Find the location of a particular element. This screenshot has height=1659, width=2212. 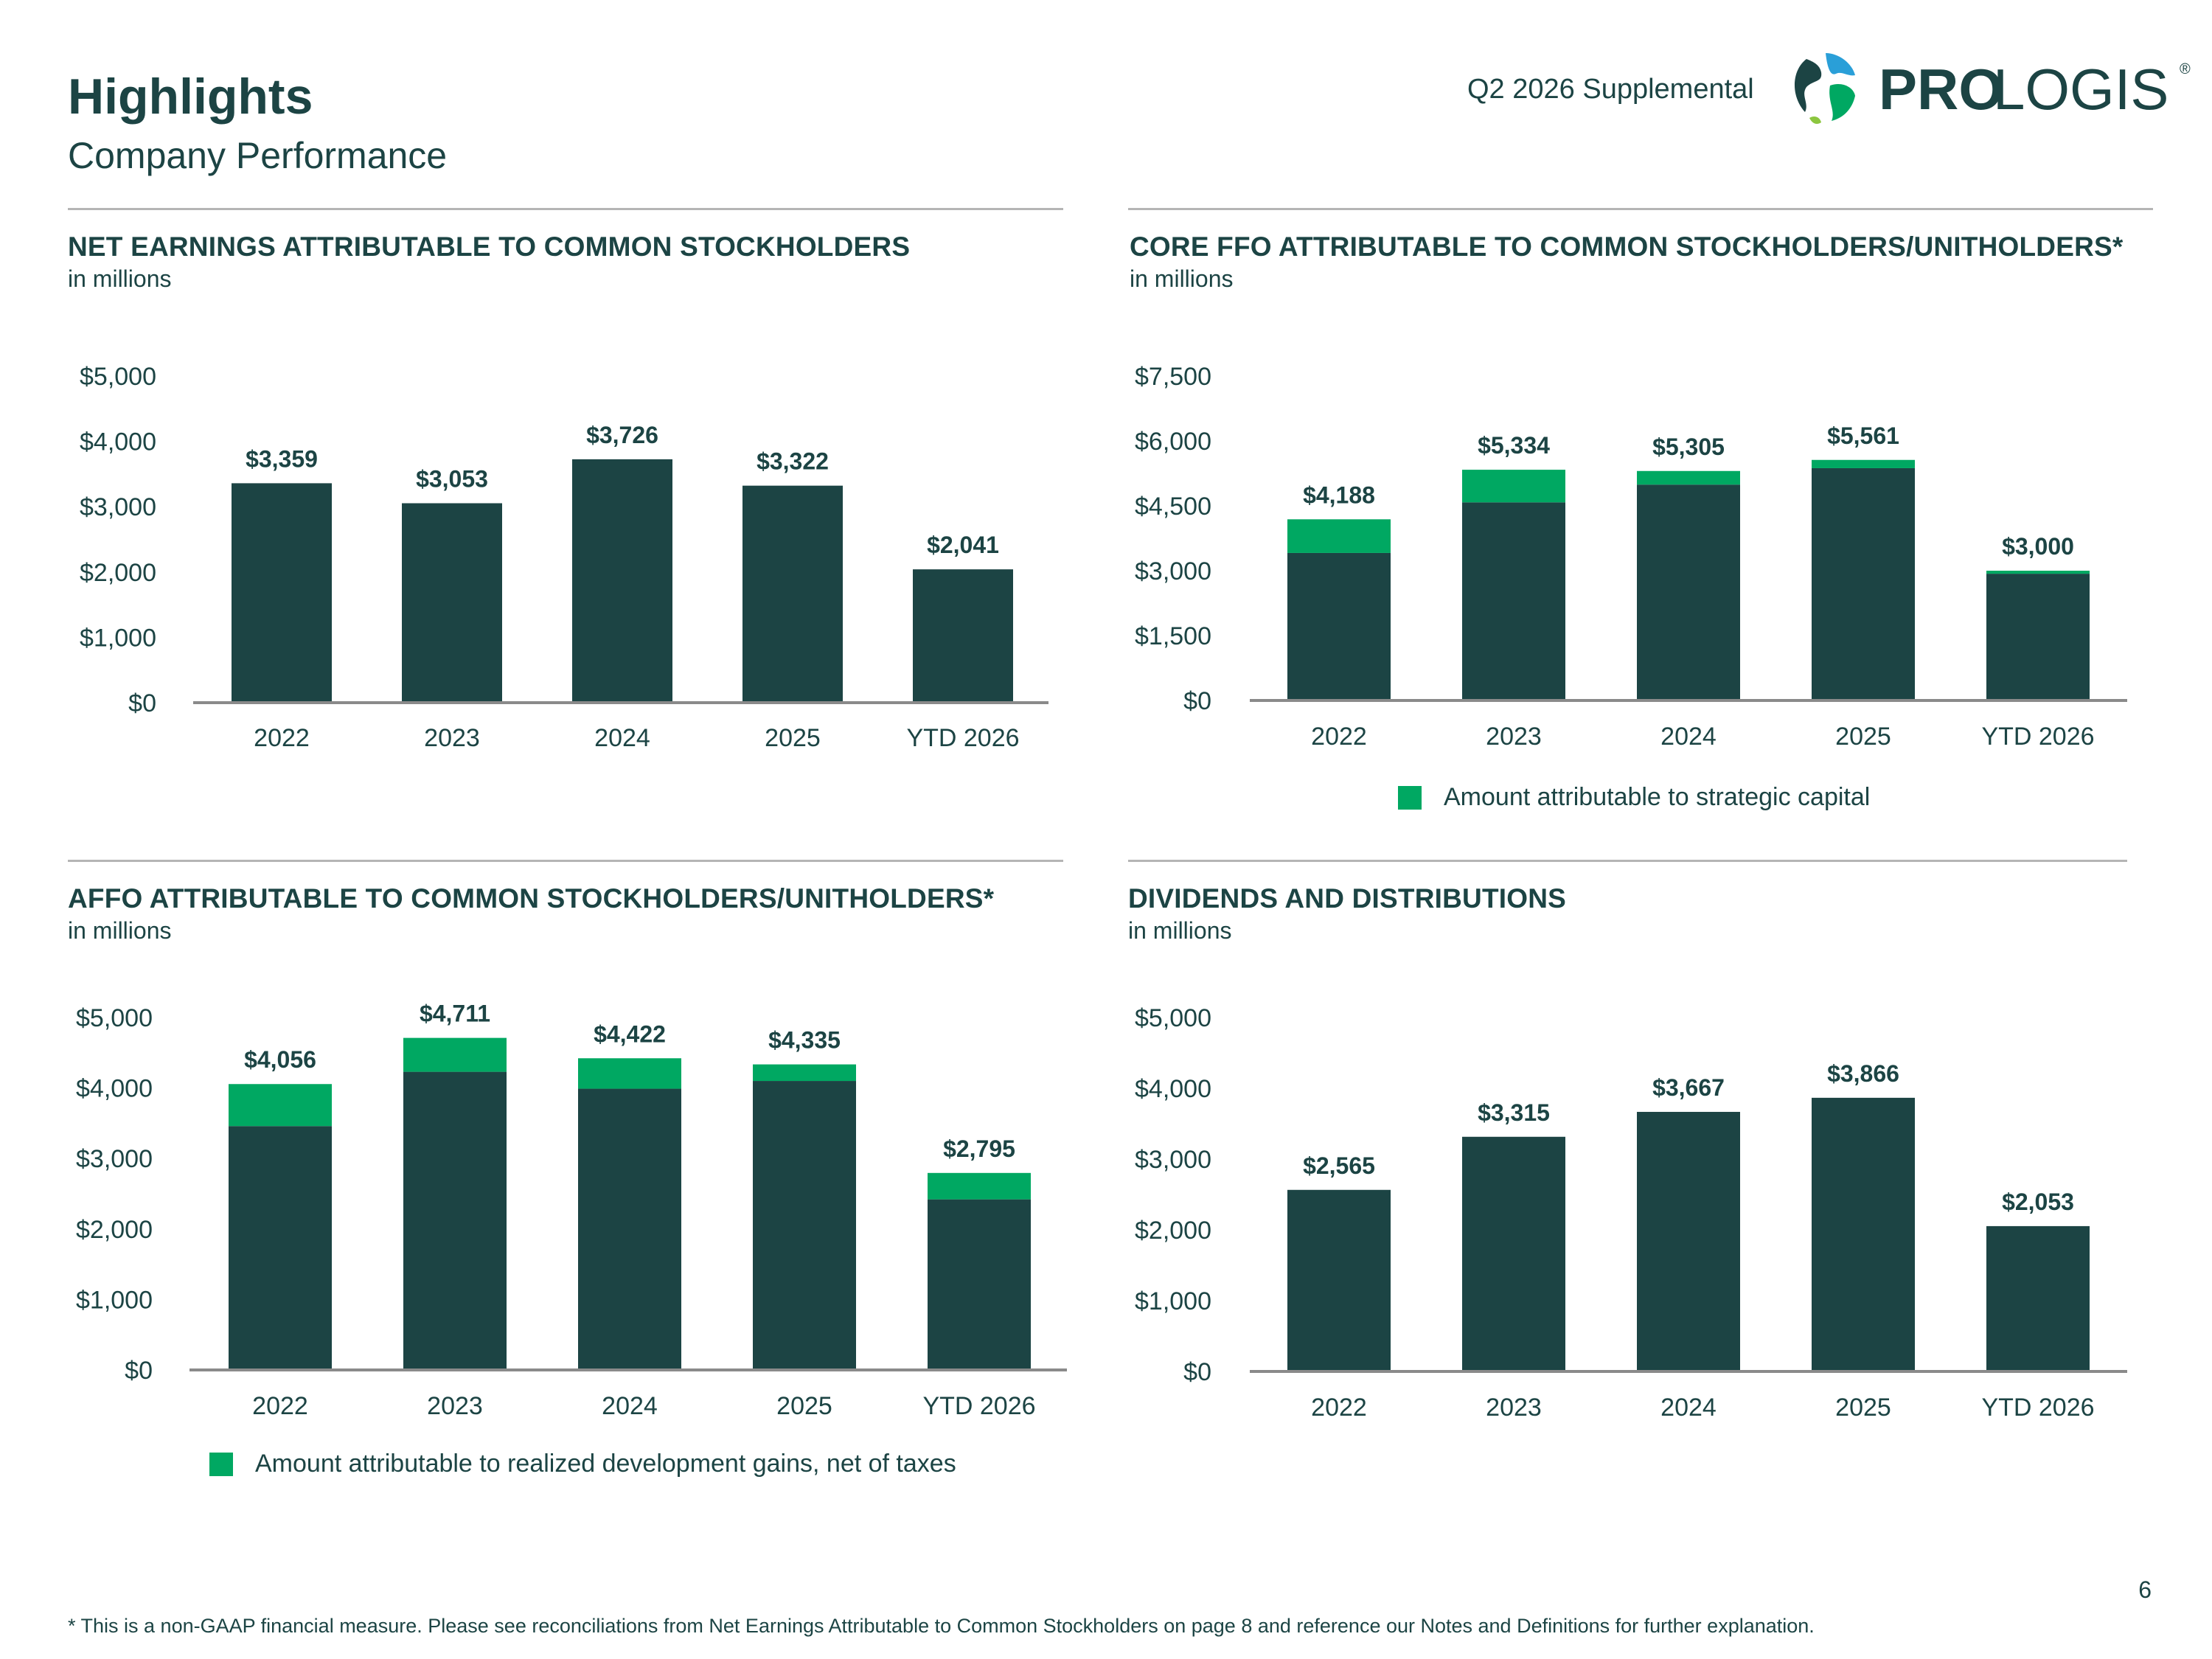

net-earnings-ytick-4-000: $4,000 is located at coordinates (118, 442).